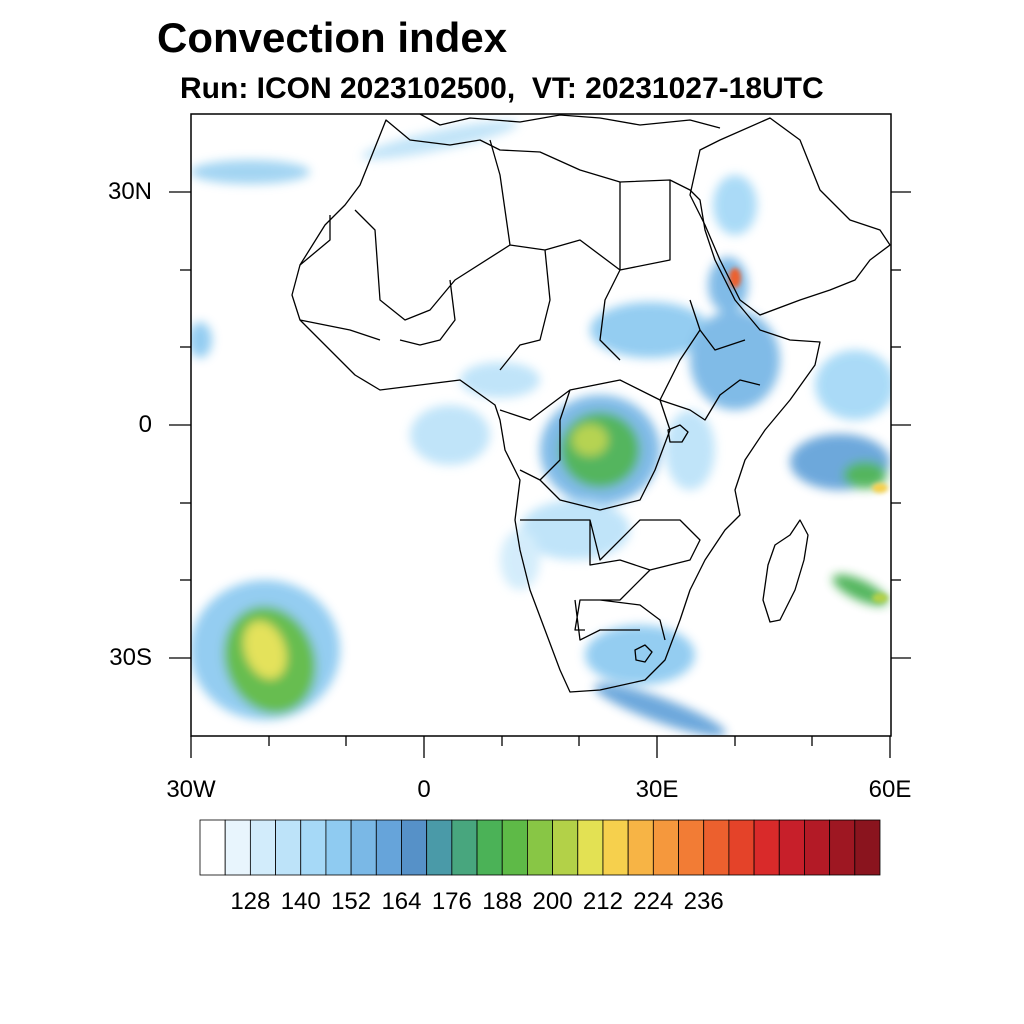 Image resolution: width=1024 pixels, height=1024 pixels. Describe the element at coordinates (332, 37) in the screenshot. I see `chart-title: Convection index` at that location.